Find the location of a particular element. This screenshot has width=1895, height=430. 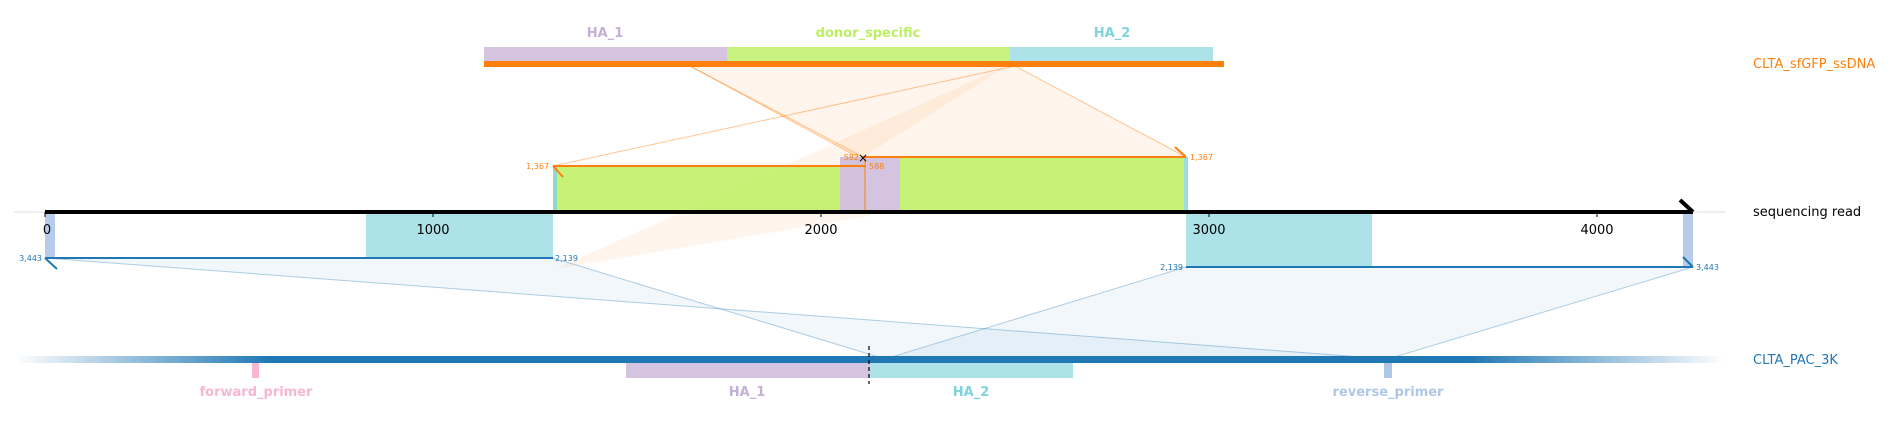

read-donor-right is located at coordinates (1042, 184).